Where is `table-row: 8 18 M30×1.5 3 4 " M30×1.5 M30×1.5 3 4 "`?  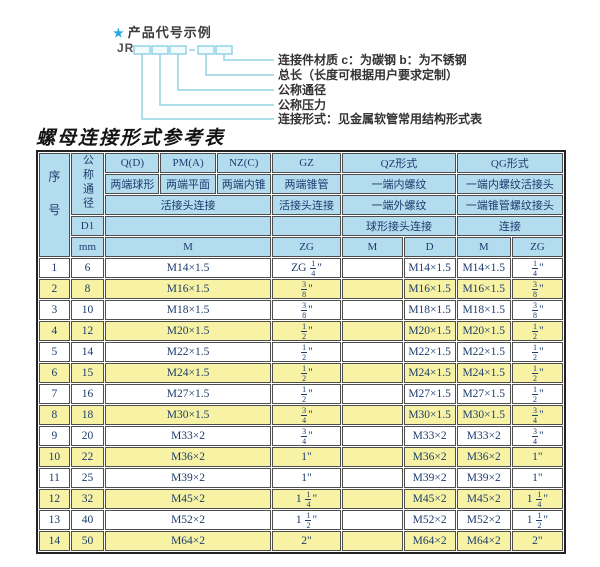
table-row: 8 18 M30×1.5 3 4 " M30×1.5 M30×1.5 3 4 " is located at coordinates (301, 415).